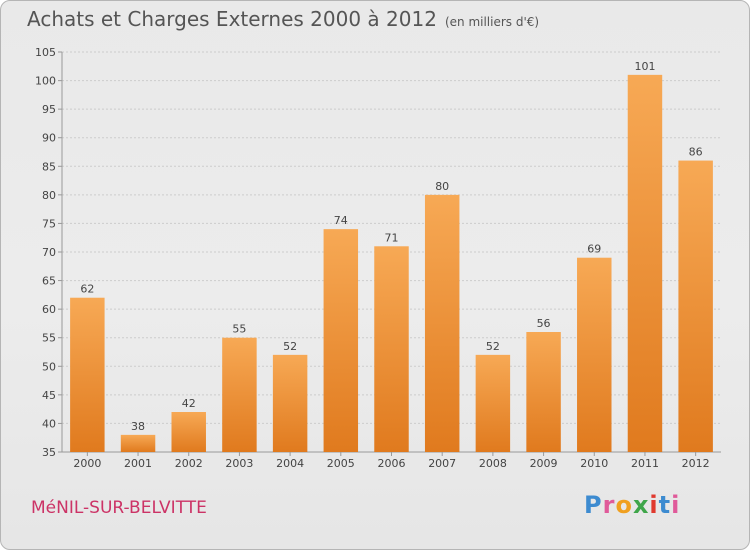 This screenshot has height=550, width=750. I want to click on proxiti-logo: Proxiti, so click(632, 505).